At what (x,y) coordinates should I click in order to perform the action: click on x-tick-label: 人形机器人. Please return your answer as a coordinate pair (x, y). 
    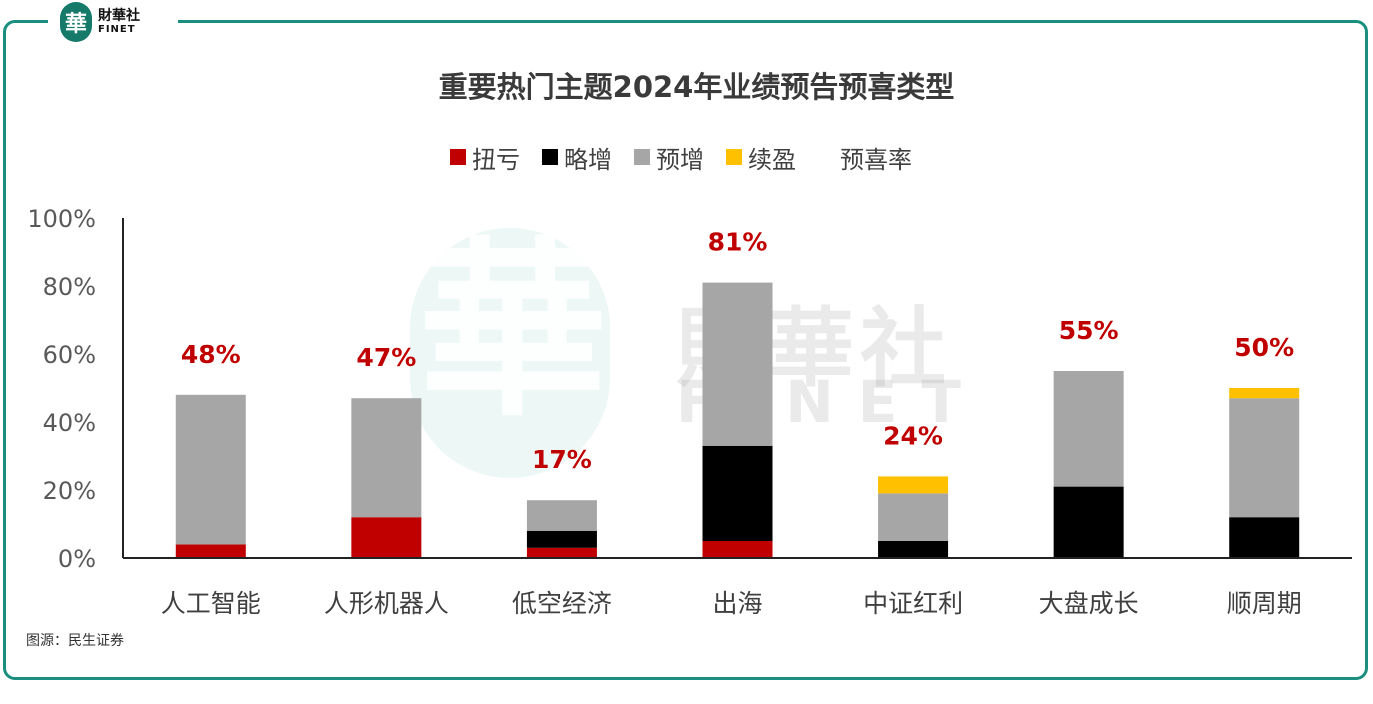
    Looking at the image, I should click on (386, 603).